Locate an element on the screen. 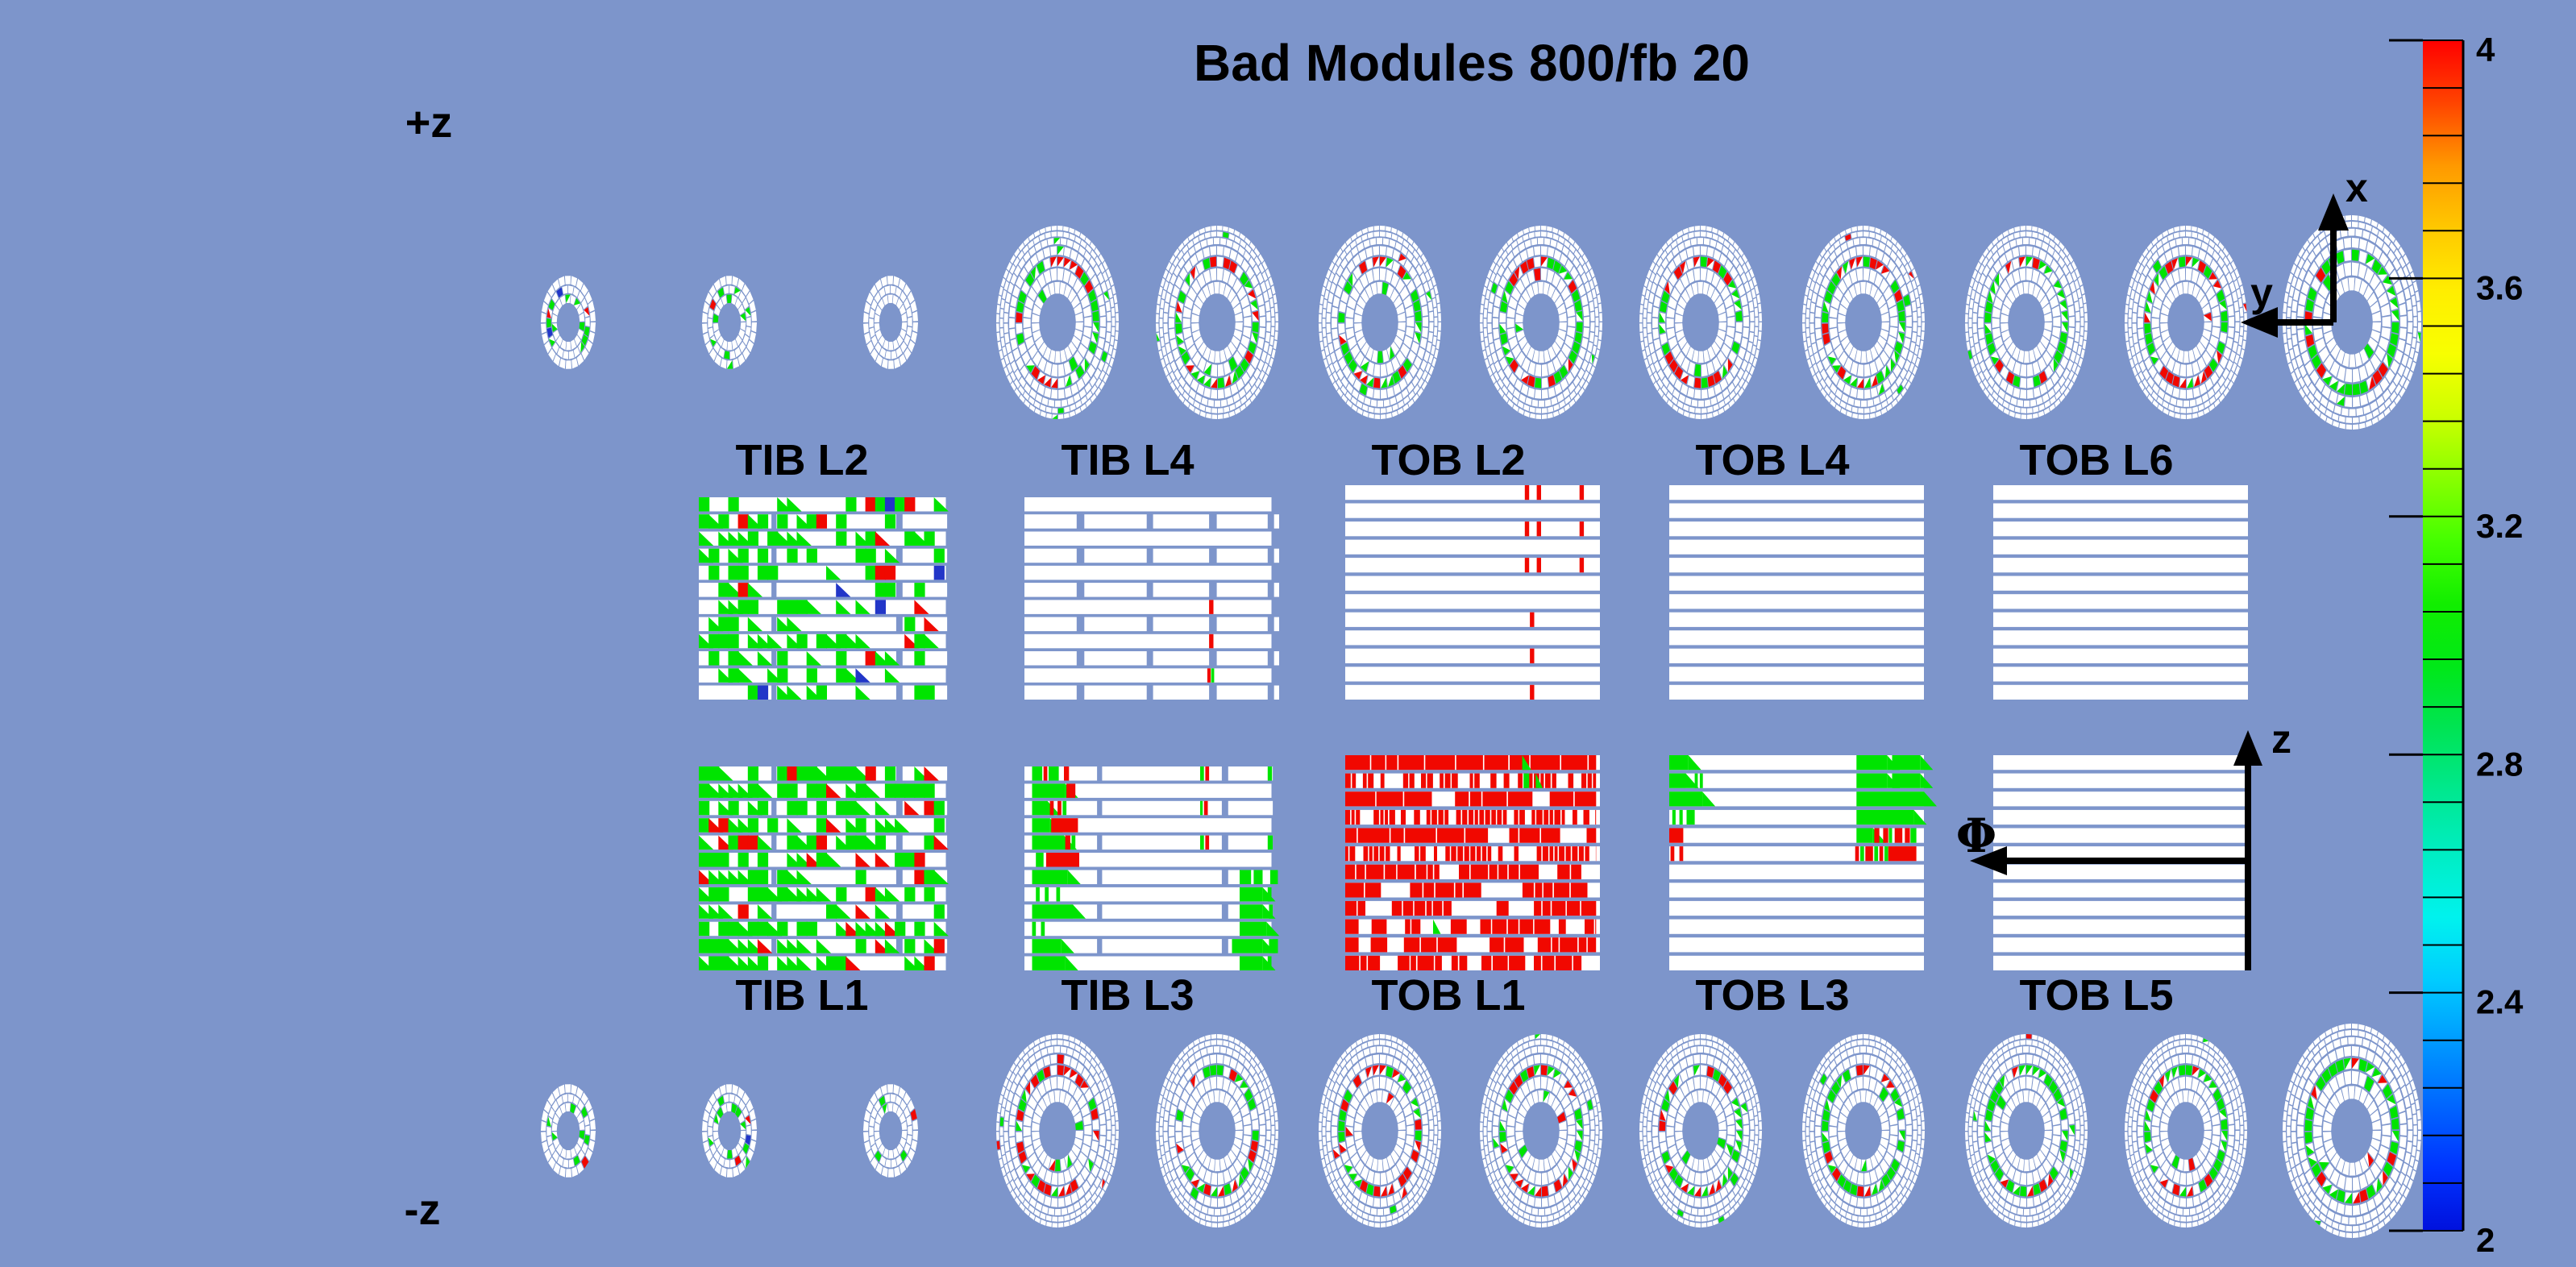 This screenshot has width=2576, height=1267. layer-label-tob-l6: TOB L6 is located at coordinates (2096, 460).